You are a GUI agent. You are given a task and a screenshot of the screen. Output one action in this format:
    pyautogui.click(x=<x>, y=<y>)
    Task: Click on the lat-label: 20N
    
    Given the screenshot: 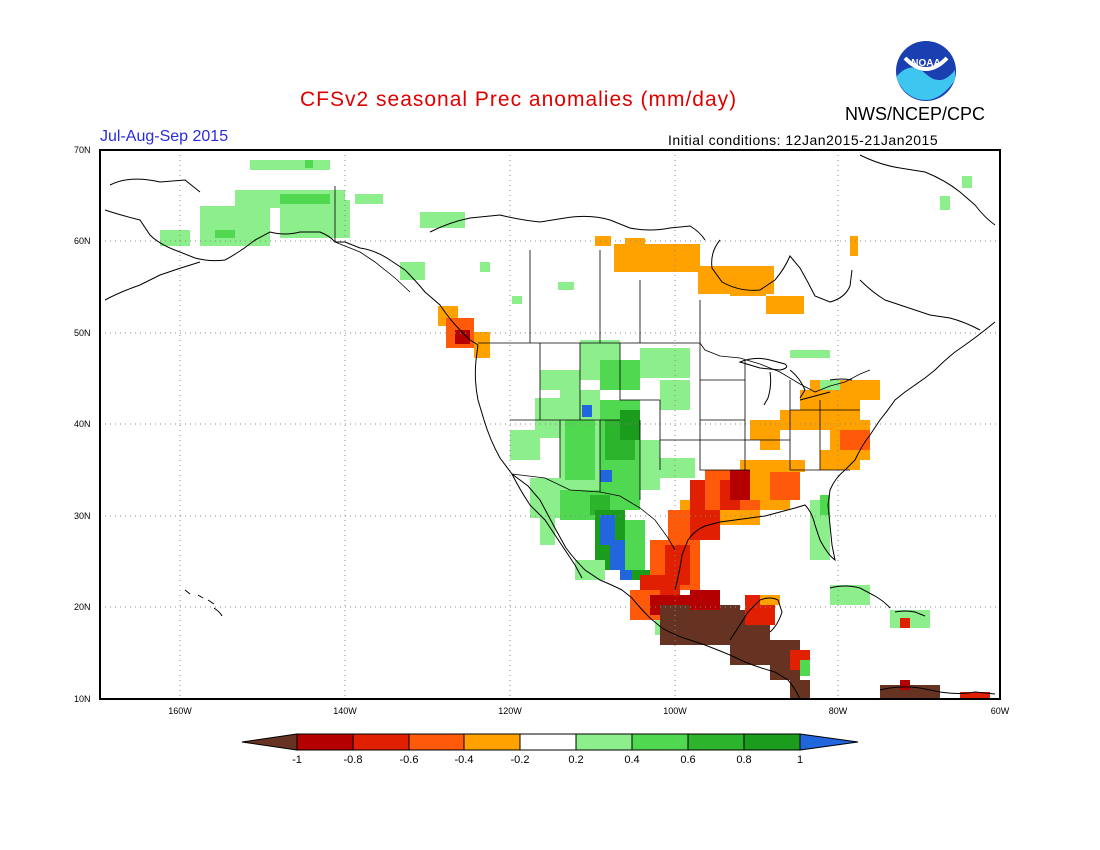 What is the action you would take?
    pyautogui.click(x=82, y=607)
    